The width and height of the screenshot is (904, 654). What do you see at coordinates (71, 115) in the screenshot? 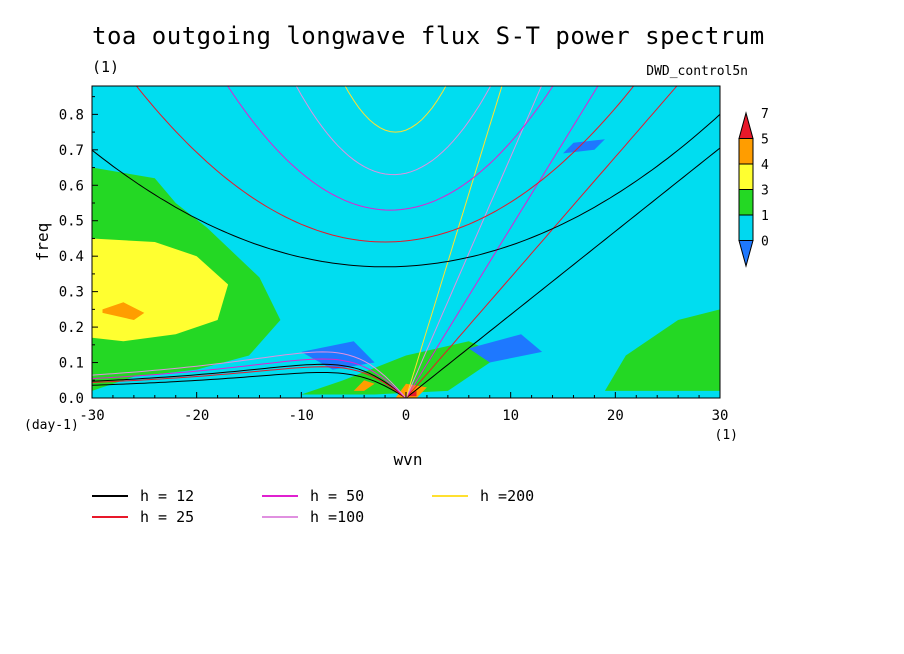
I see `y-tick-label-0.8: 0.8` at bounding box center [71, 115].